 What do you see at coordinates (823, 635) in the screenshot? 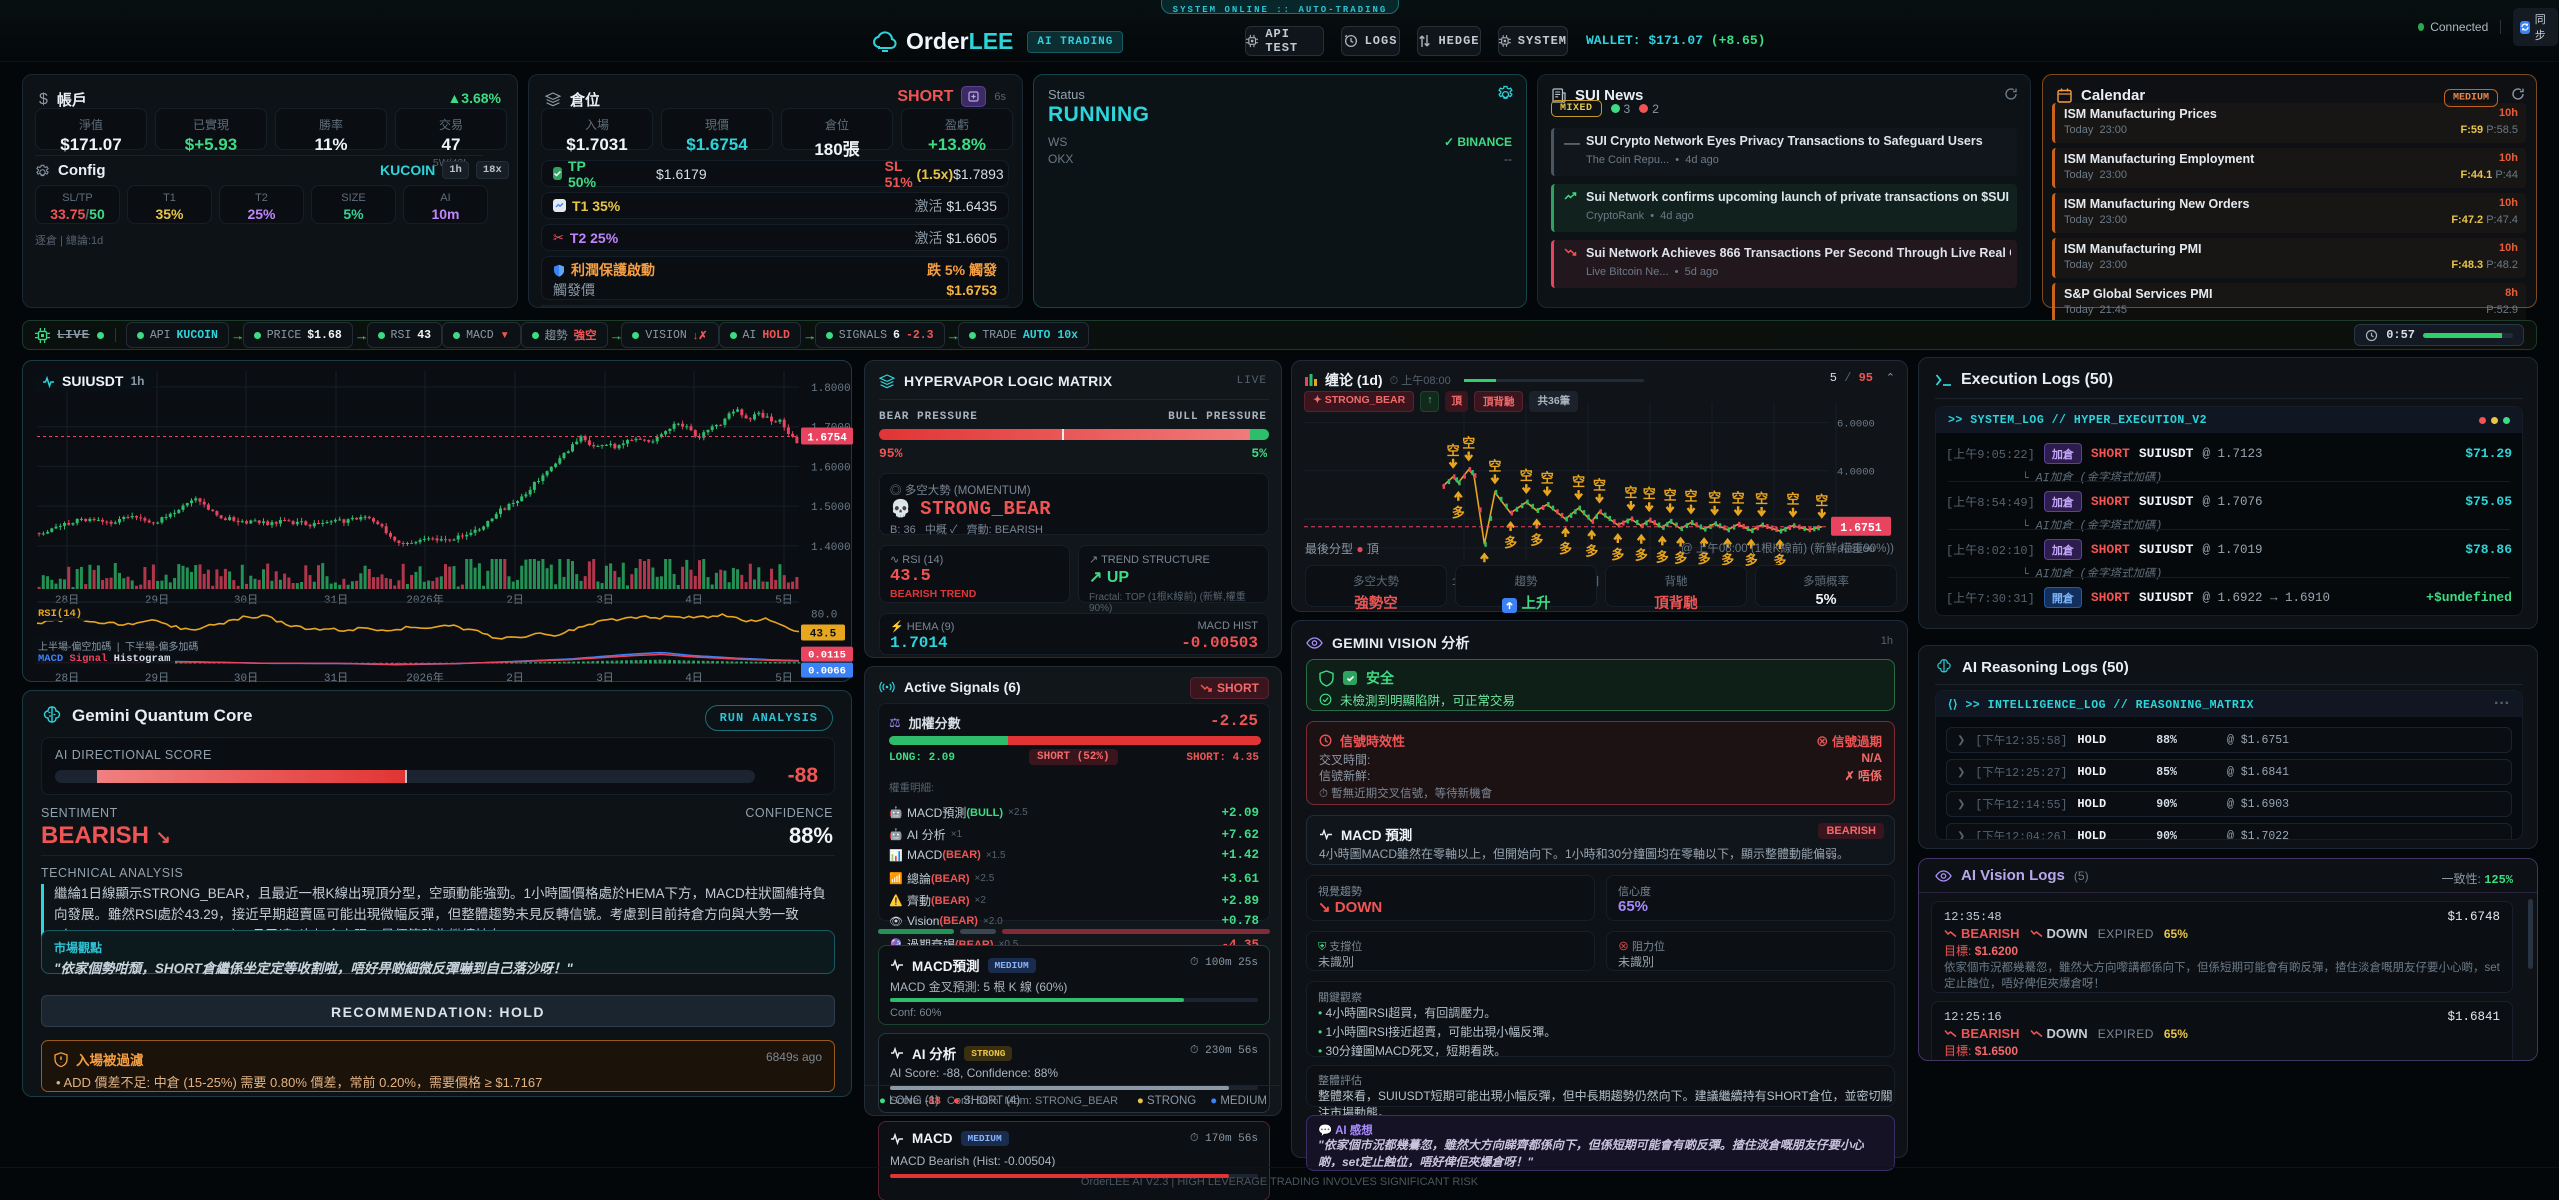
I see `svg-text: 43.5` at bounding box center [823, 635].